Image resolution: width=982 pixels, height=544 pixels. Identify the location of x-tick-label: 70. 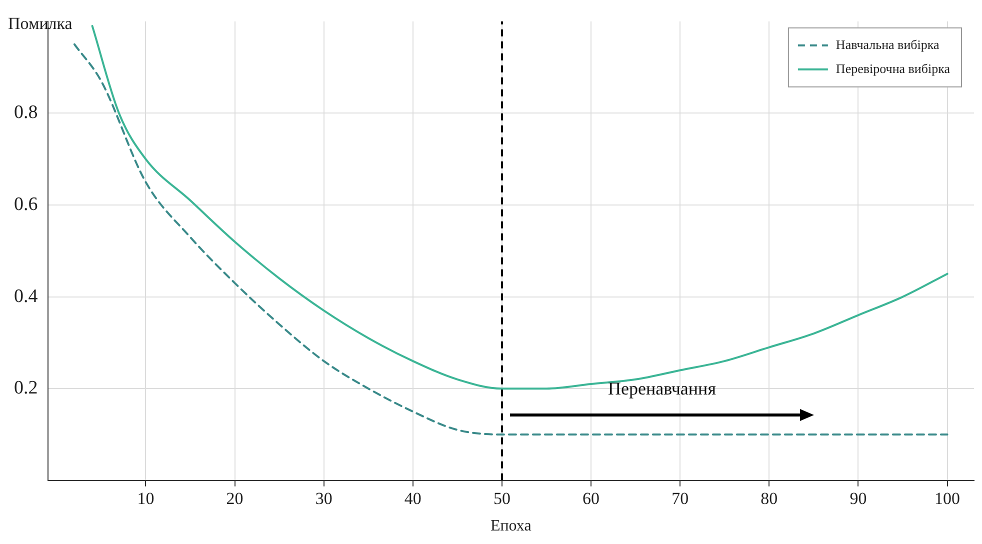
(680, 498).